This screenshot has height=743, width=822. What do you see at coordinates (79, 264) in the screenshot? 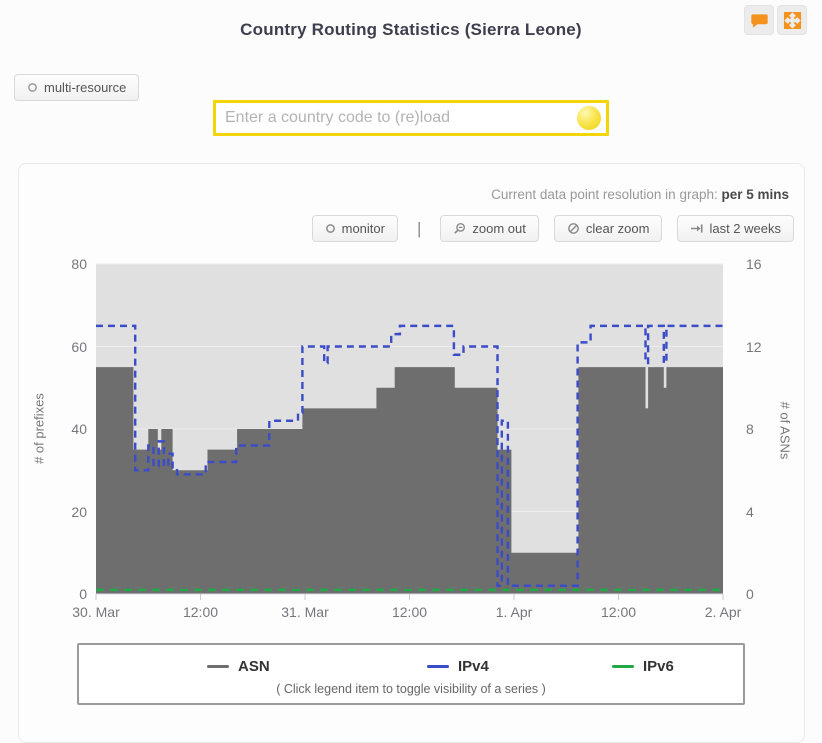
I see `y-left-tick: 80` at bounding box center [79, 264].